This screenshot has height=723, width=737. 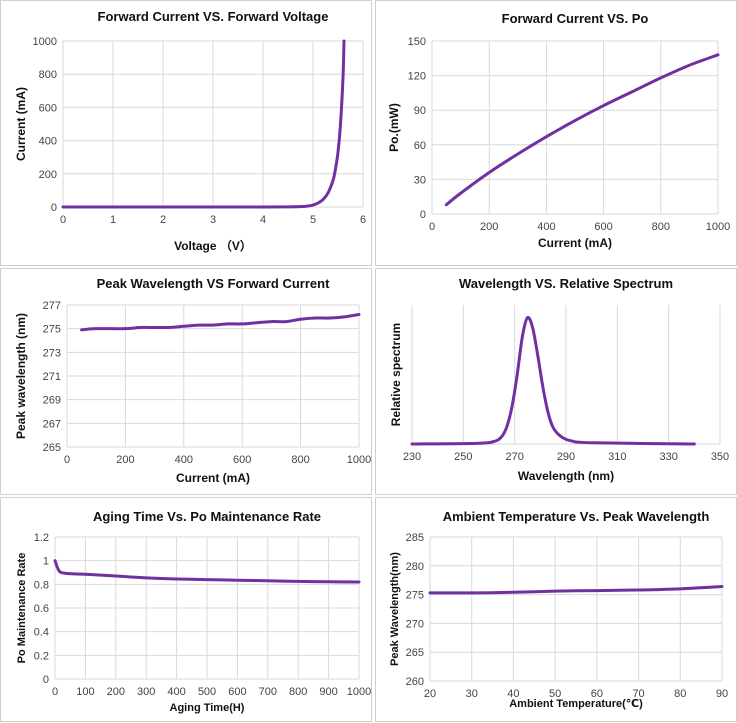 I want to click on x-tick-label: 230, so click(x=412, y=457).